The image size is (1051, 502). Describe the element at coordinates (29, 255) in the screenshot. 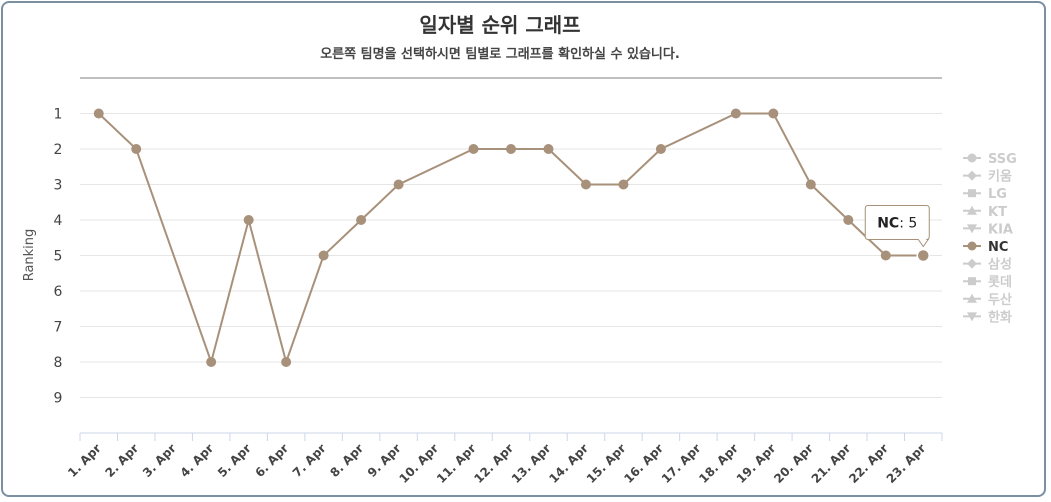

I see `y-axis-label: Ranking` at that location.